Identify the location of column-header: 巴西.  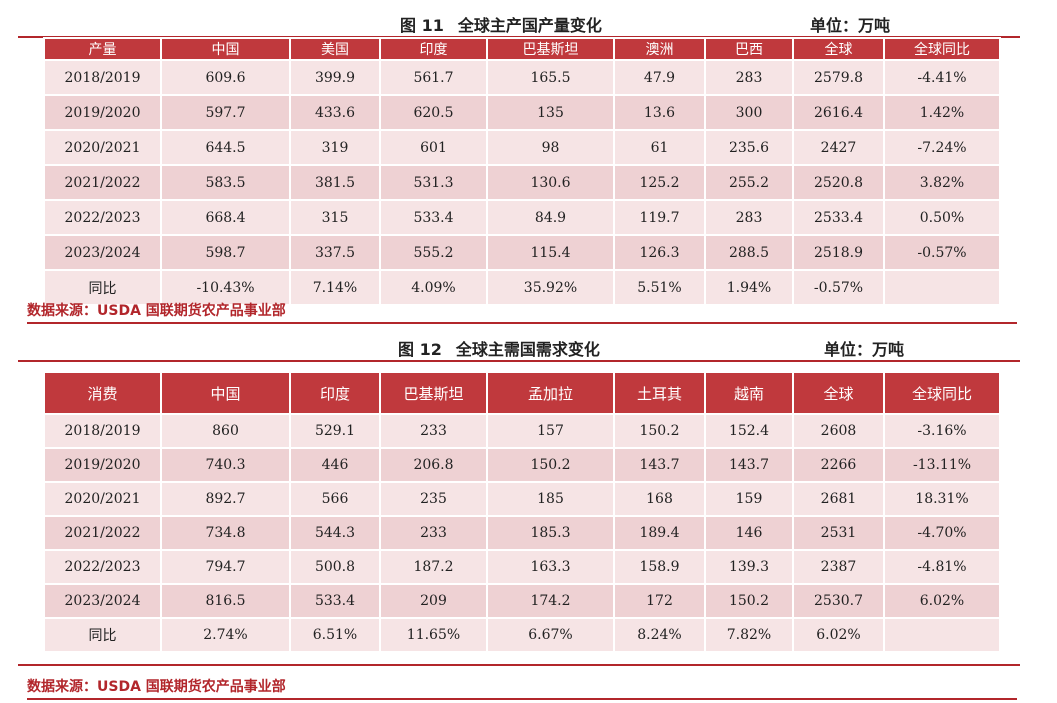
(749, 49).